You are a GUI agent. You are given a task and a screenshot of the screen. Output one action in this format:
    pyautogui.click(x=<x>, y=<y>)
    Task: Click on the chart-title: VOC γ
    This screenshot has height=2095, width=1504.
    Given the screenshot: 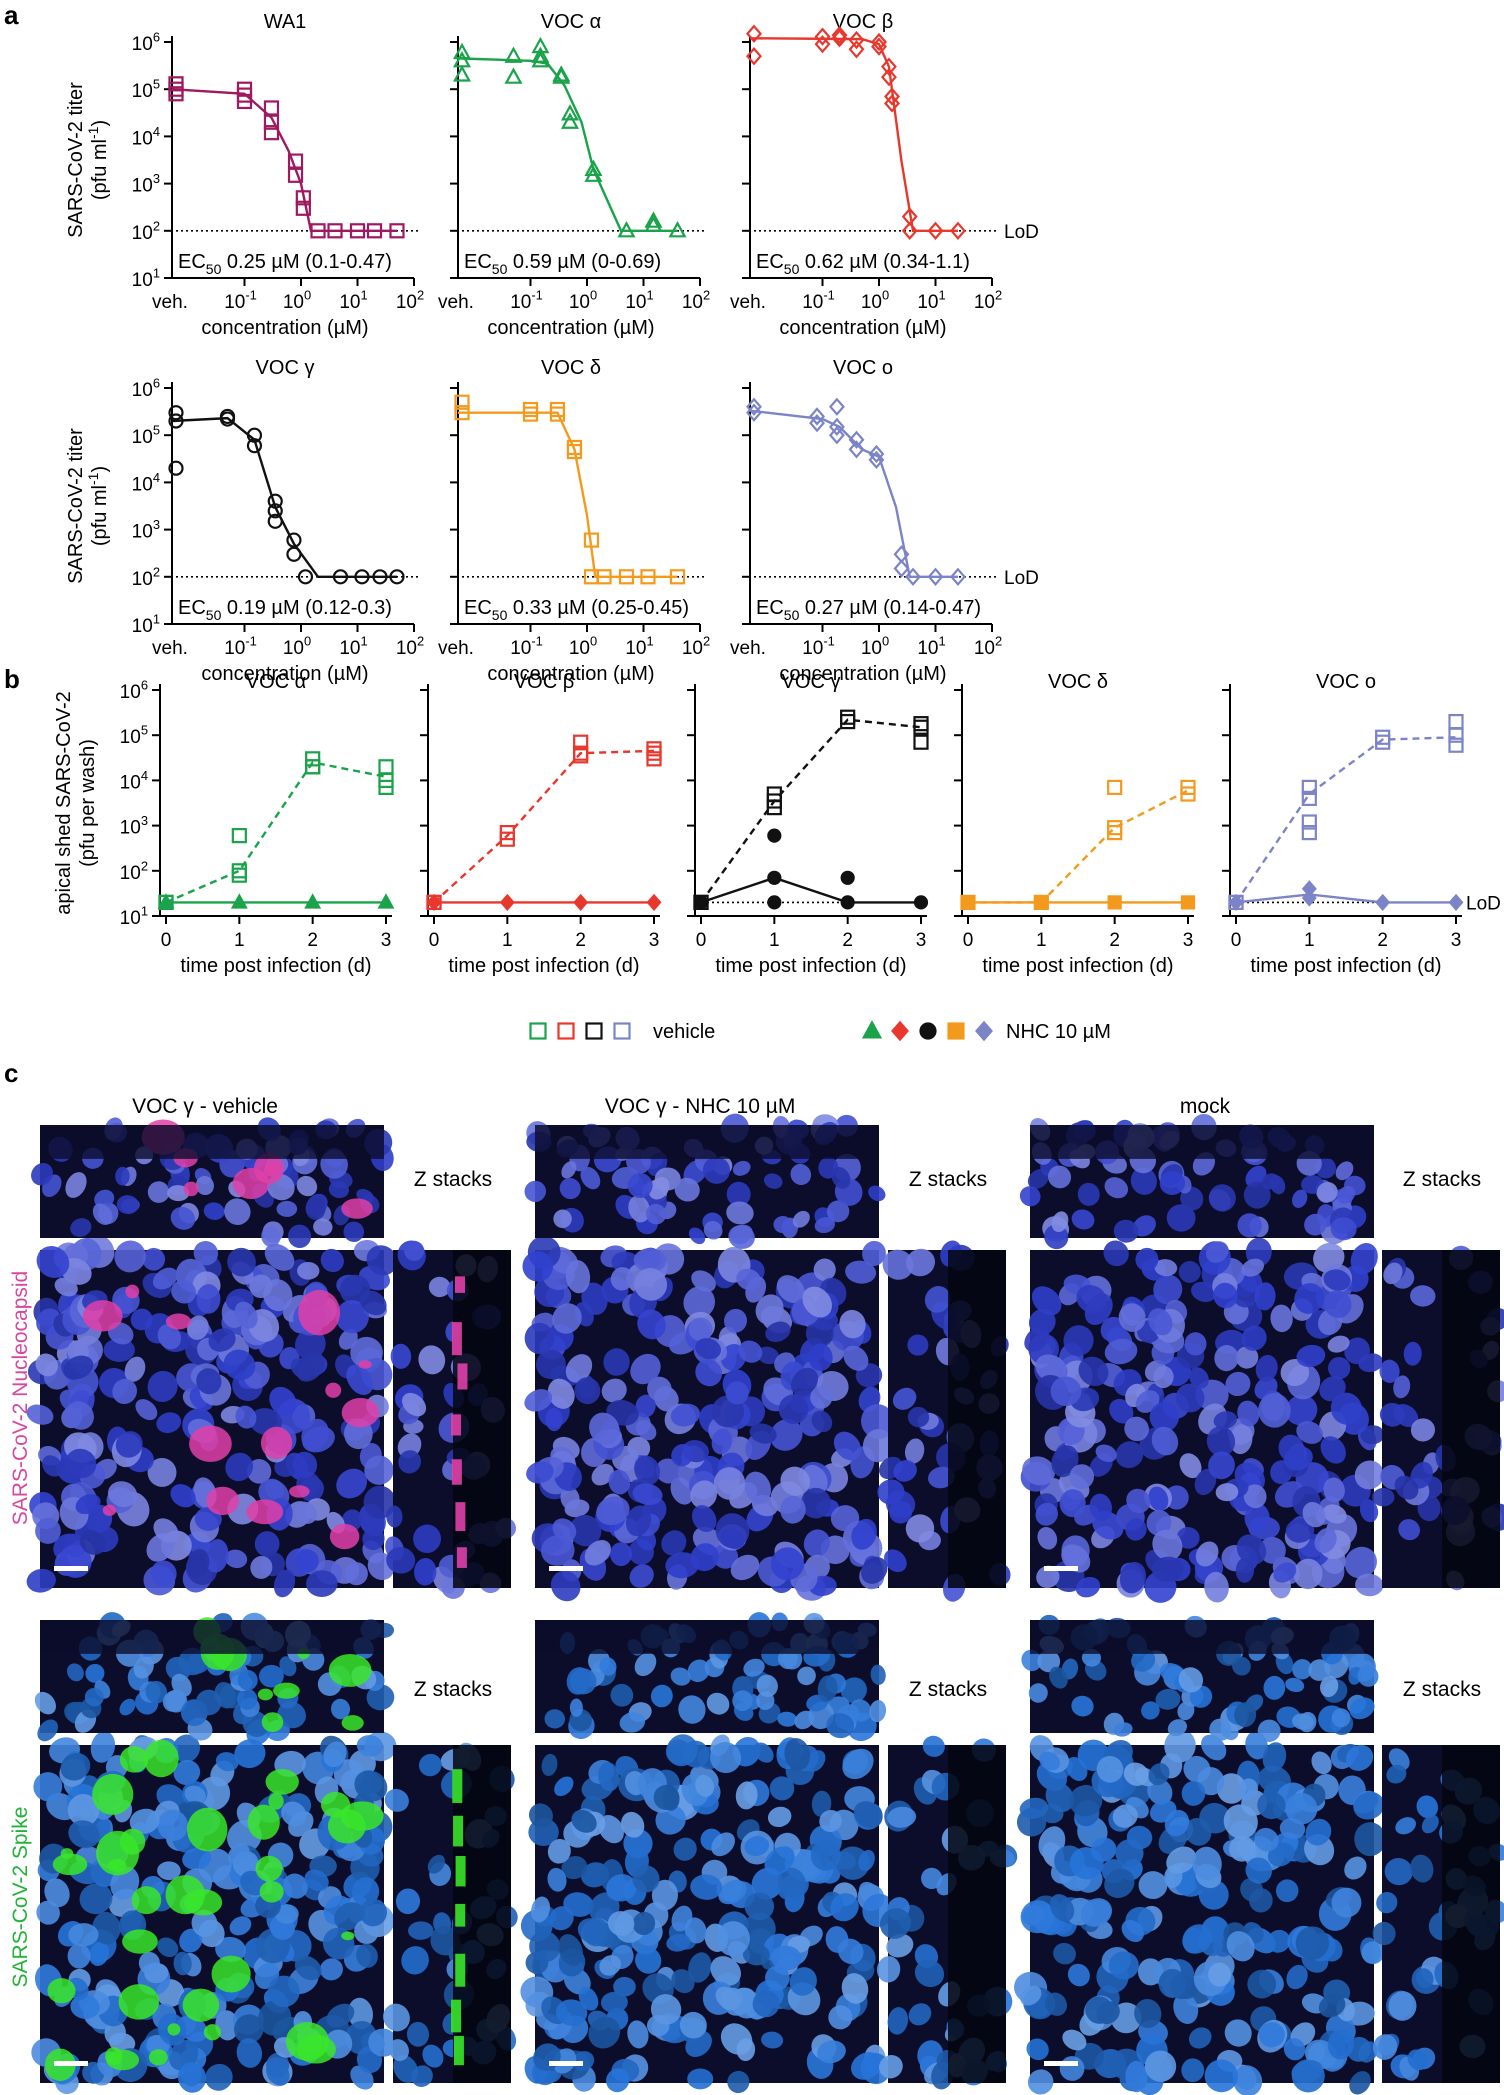 What is the action you would take?
    pyautogui.click(x=811, y=682)
    